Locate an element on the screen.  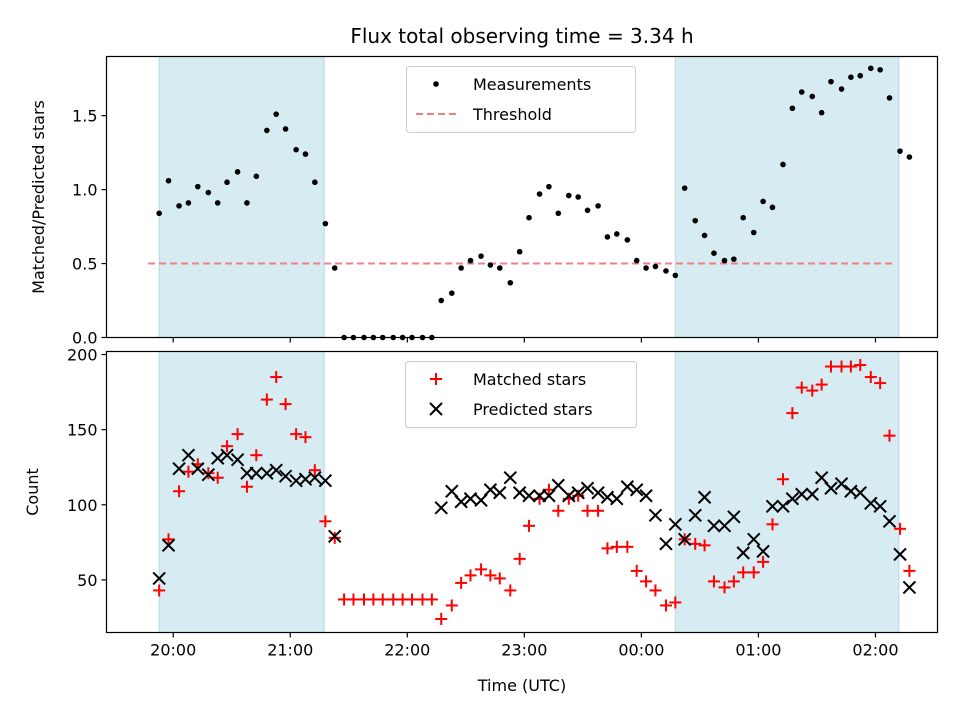
bottom-shaded-region is located at coordinates (241, 492).